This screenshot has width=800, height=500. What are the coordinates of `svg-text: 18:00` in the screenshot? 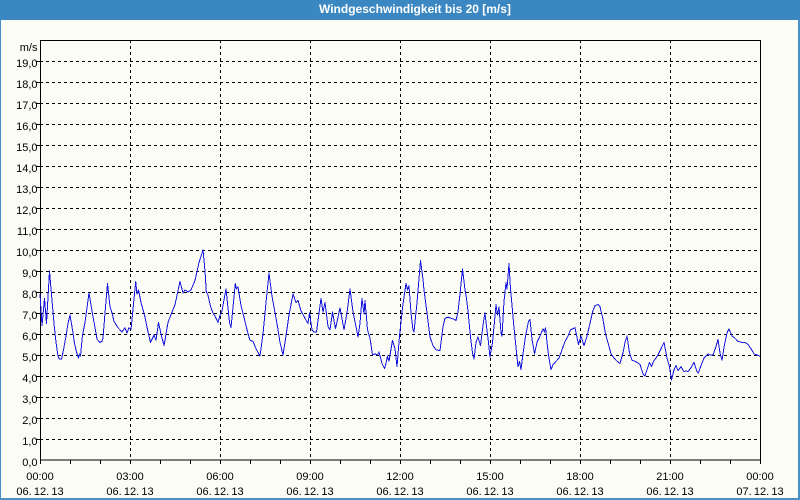 It's located at (580, 477).